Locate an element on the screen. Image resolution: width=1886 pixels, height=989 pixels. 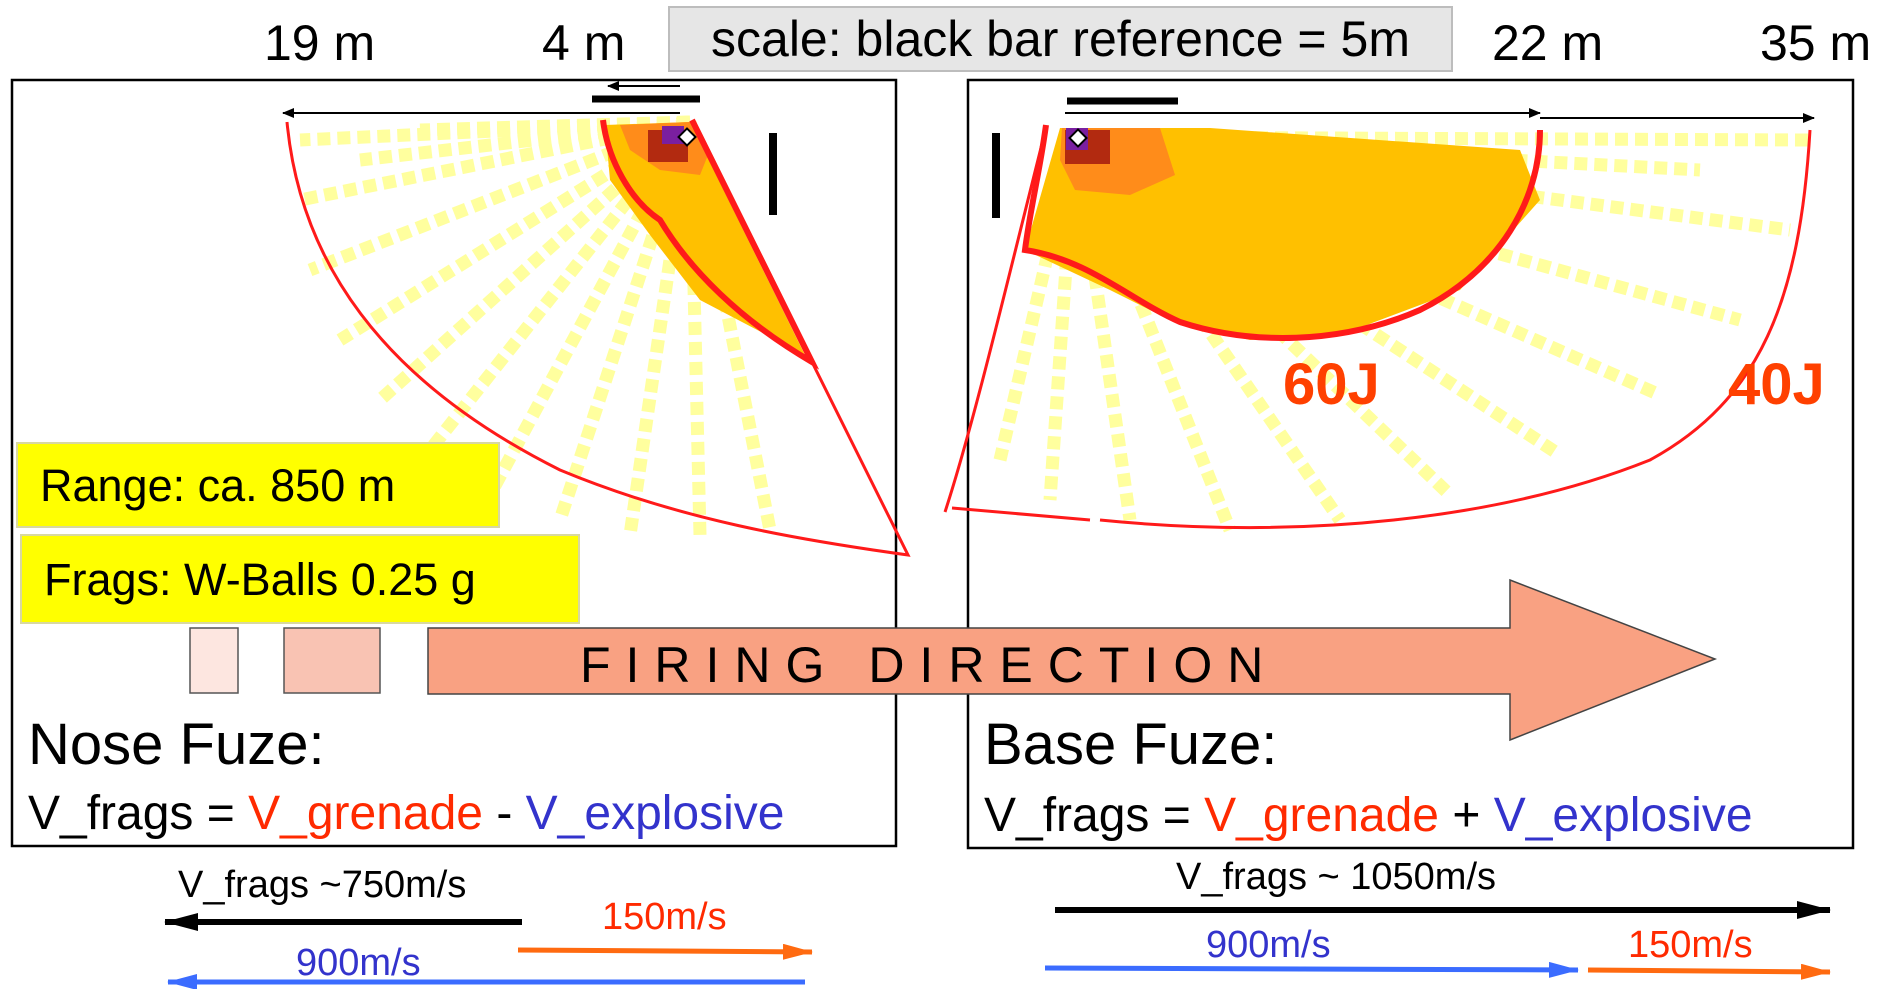
base-vgrenade-label: 150m/s is located at coordinates (1690, 945).